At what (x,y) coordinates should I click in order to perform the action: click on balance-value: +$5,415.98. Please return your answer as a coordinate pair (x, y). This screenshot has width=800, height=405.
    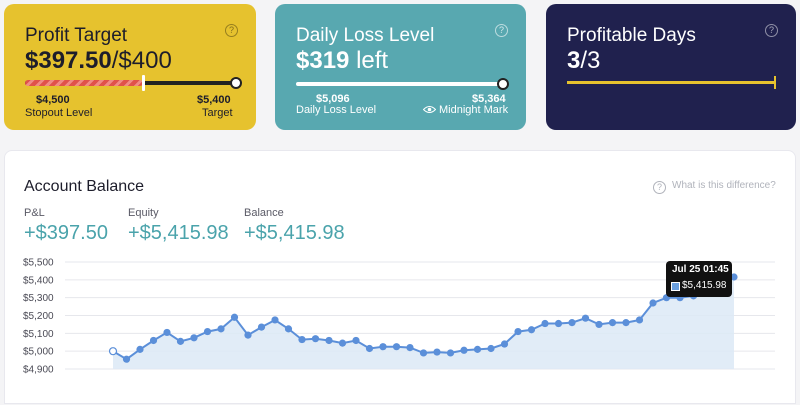
    Looking at the image, I should click on (294, 233).